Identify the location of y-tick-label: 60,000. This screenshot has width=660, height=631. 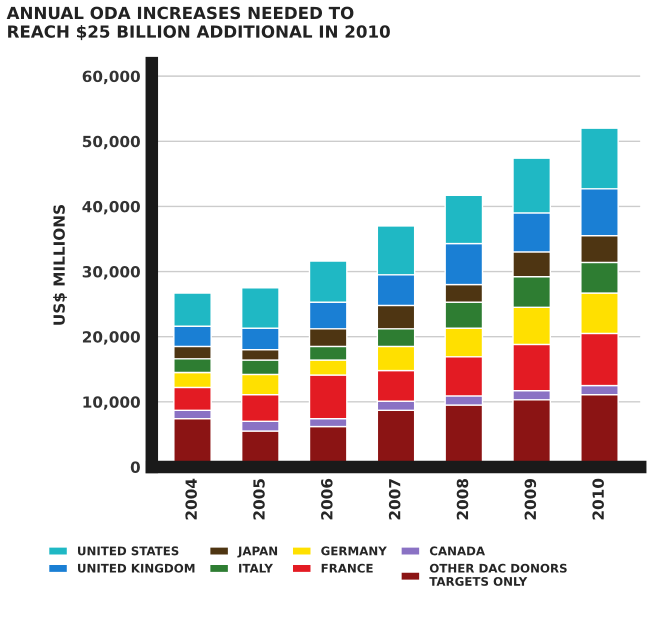
(111, 77).